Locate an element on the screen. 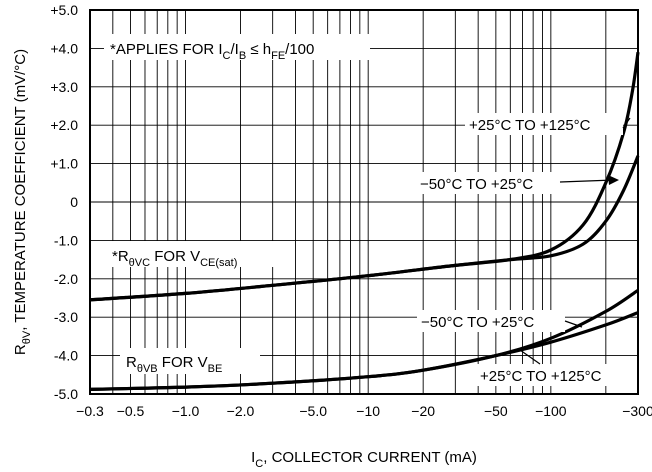  leader-line-vbe-cold is located at coordinates (573, 324).